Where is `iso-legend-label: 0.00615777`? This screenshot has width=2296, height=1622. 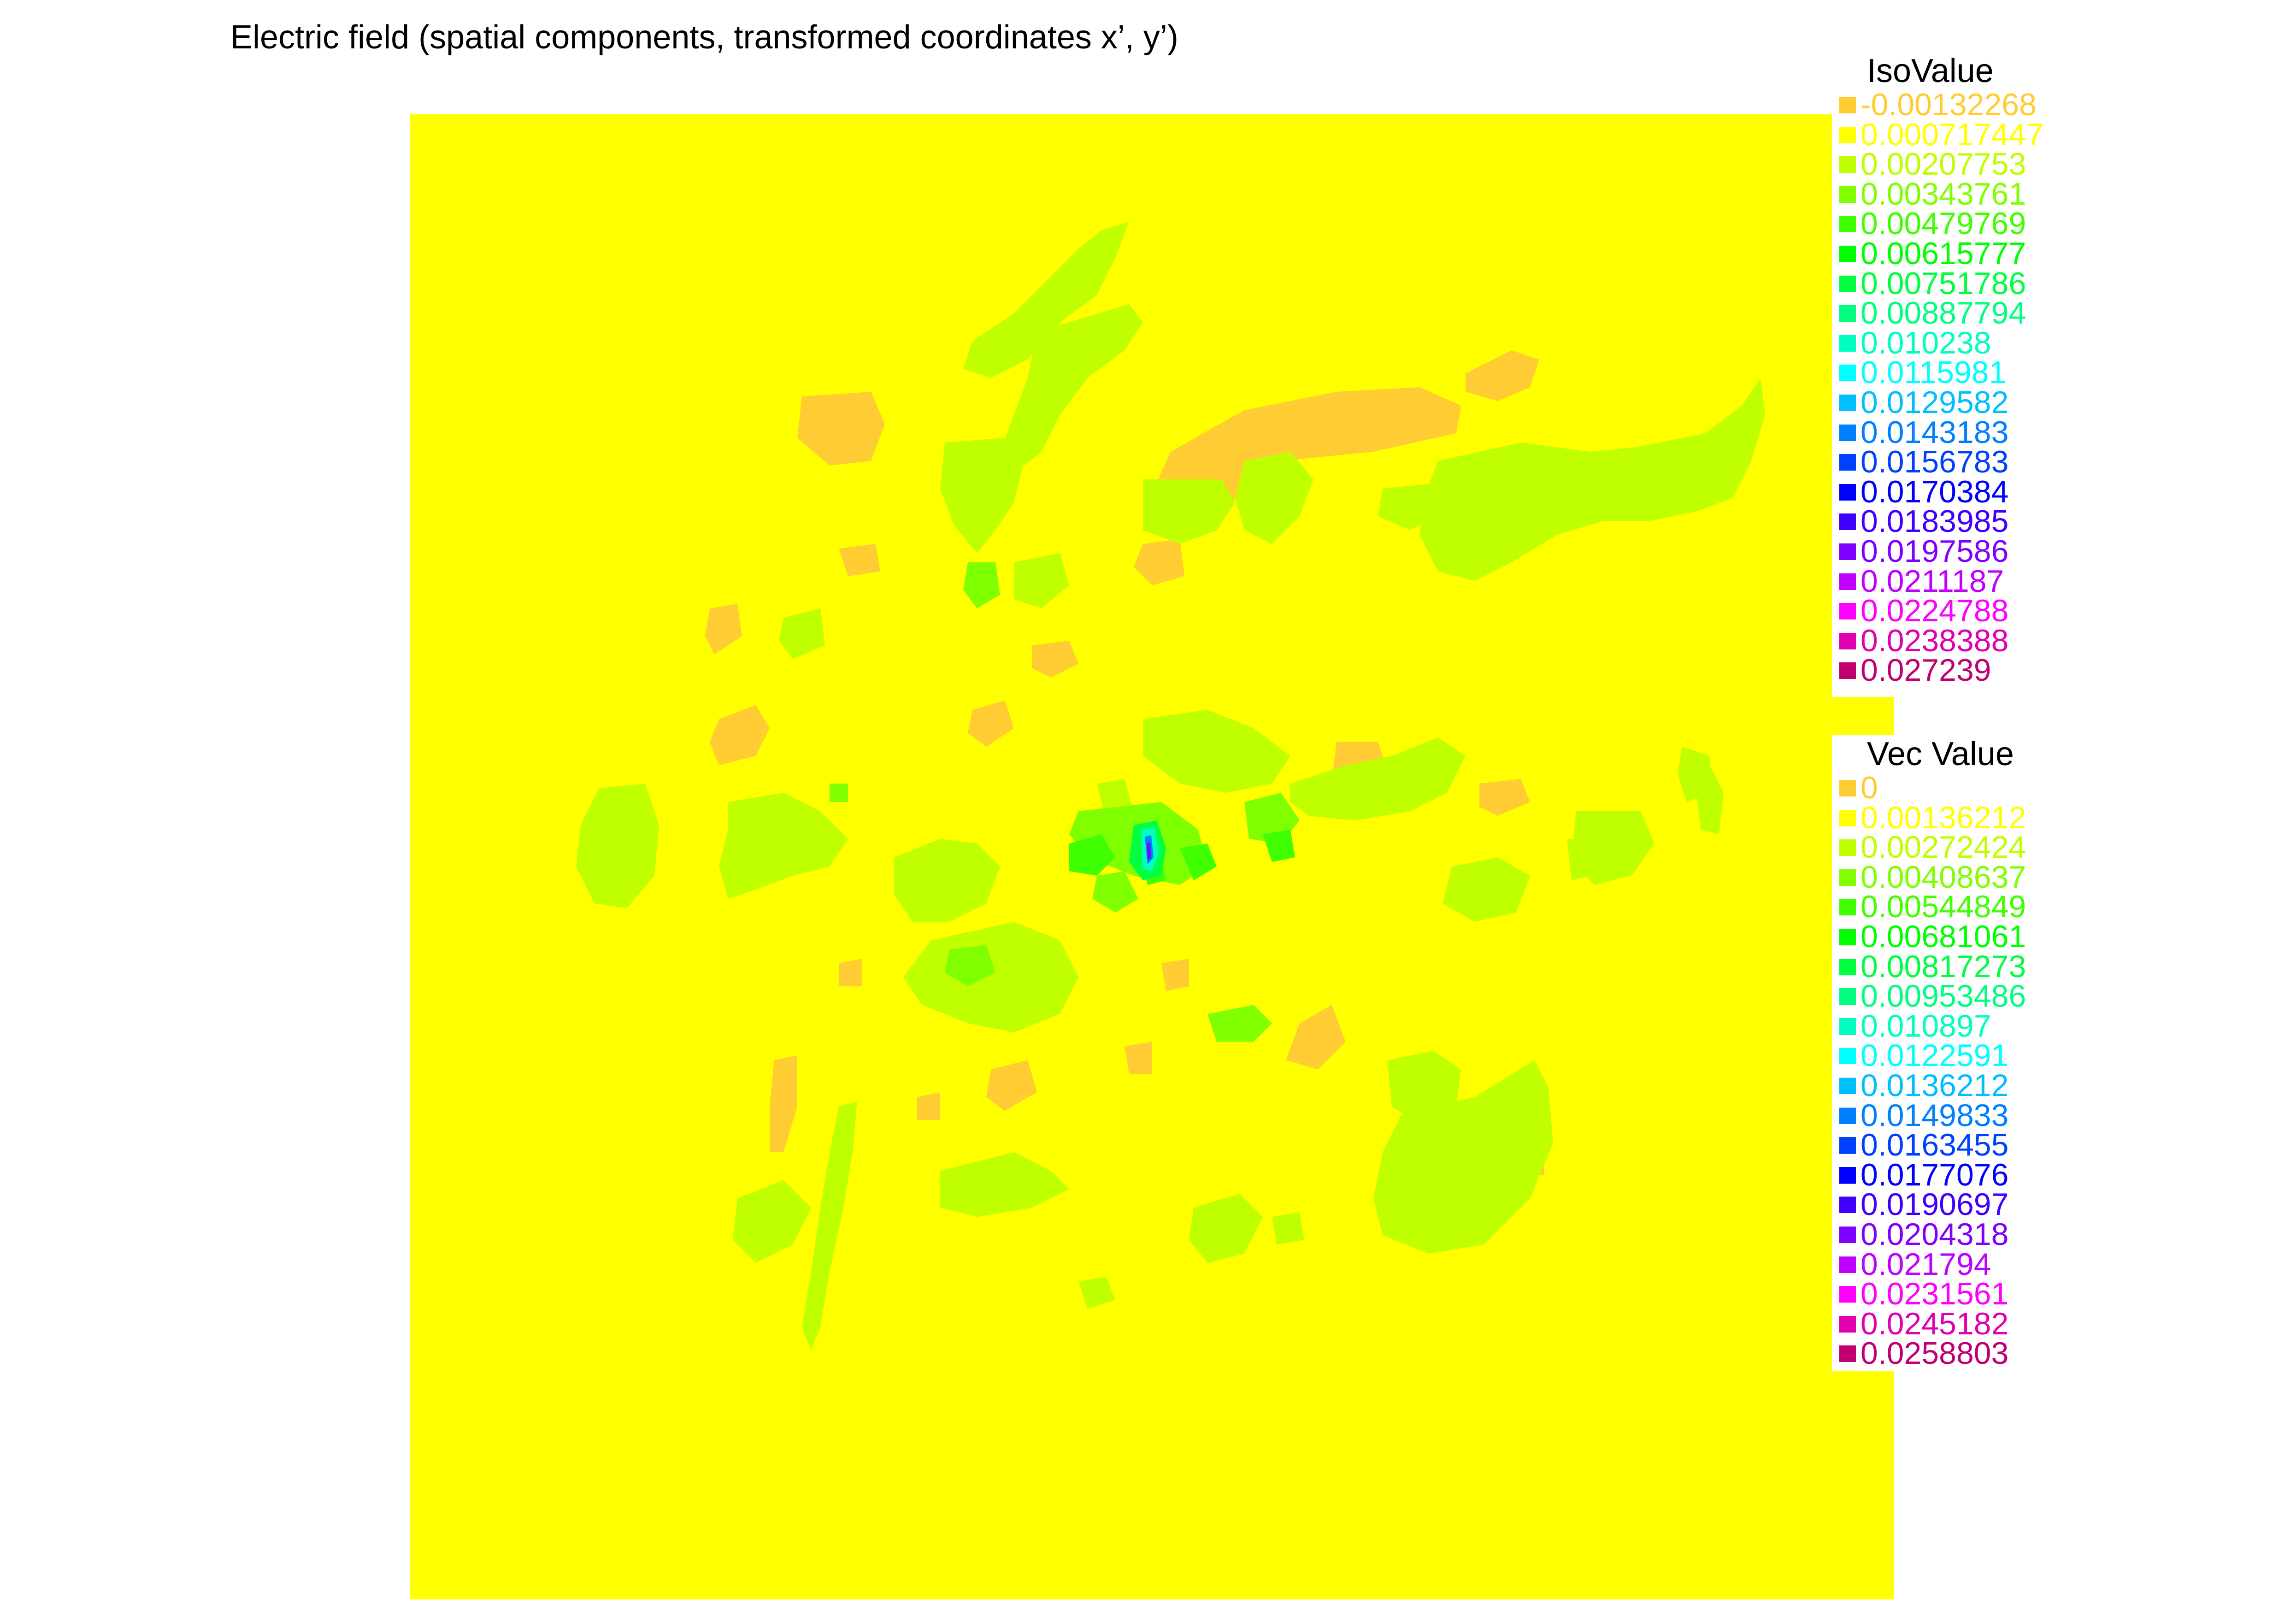
iso-legend-label: 0.00615777 is located at coordinates (1943, 253).